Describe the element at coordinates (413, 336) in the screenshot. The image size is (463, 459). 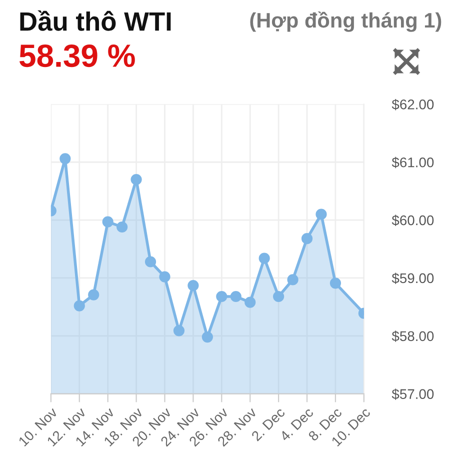
I see `y-tick-label: $58.00` at that location.